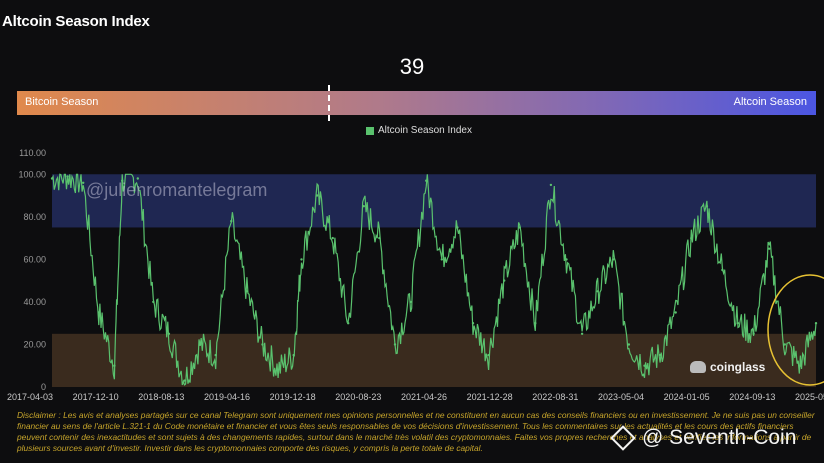 The height and width of the screenshot is (463, 824). What do you see at coordinates (34, 217) in the screenshot?
I see `y-tick-label: 80.00` at bounding box center [34, 217].